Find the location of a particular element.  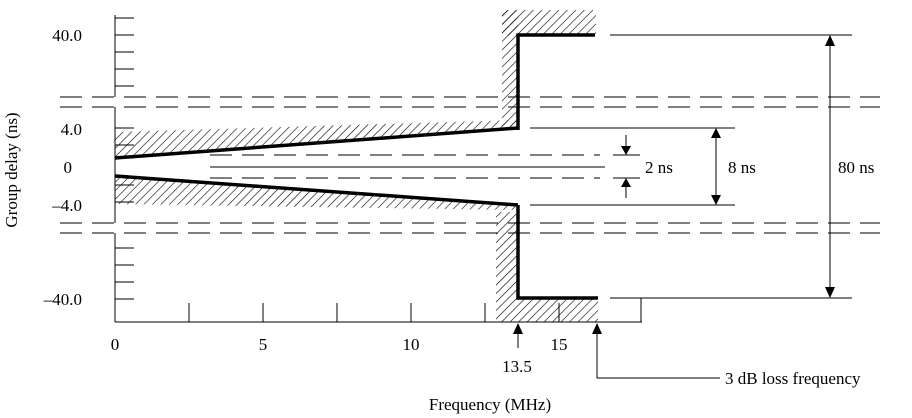

loss-frequency-arrow is located at coordinates (656, 351).